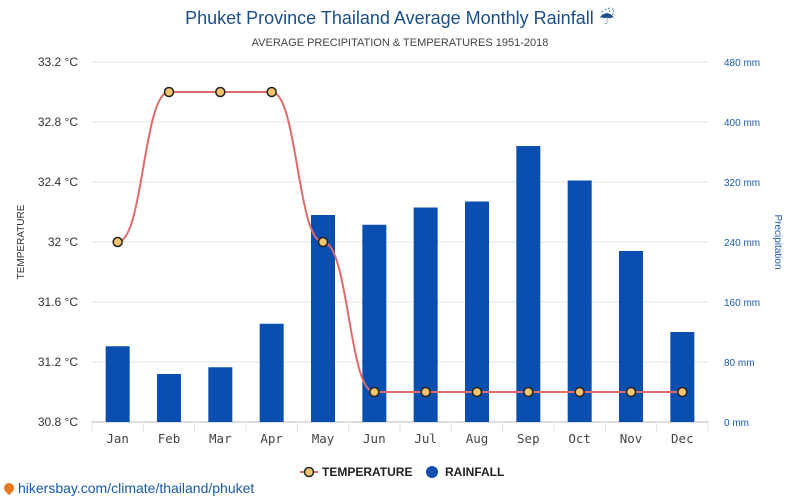  Describe the element at coordinates (117, 438) in the screenshot. I see `x-axis-tick-label: Jan` at that location.